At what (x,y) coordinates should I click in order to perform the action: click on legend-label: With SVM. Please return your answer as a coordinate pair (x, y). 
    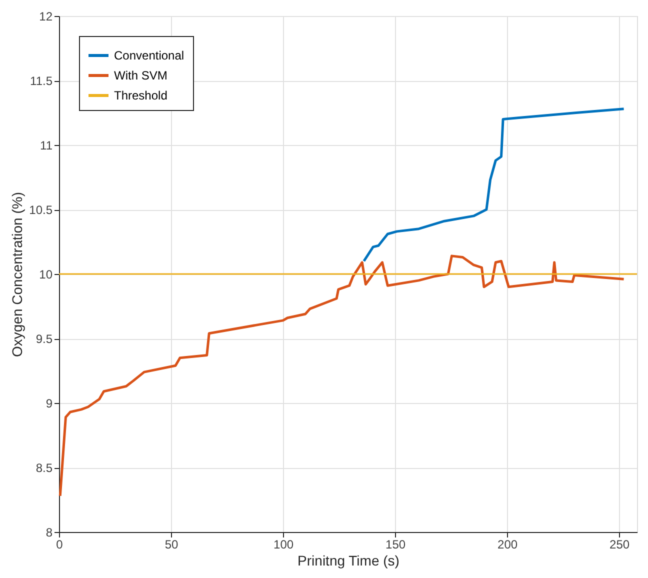
    Looking at the image, I should click on (141, 75).